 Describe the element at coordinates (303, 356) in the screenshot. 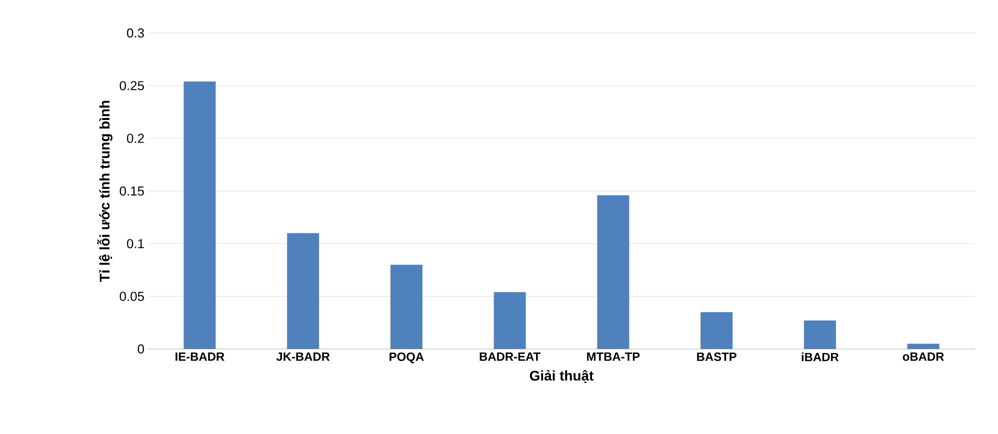

I see `x-tick-label: JK-BADR` at that location.